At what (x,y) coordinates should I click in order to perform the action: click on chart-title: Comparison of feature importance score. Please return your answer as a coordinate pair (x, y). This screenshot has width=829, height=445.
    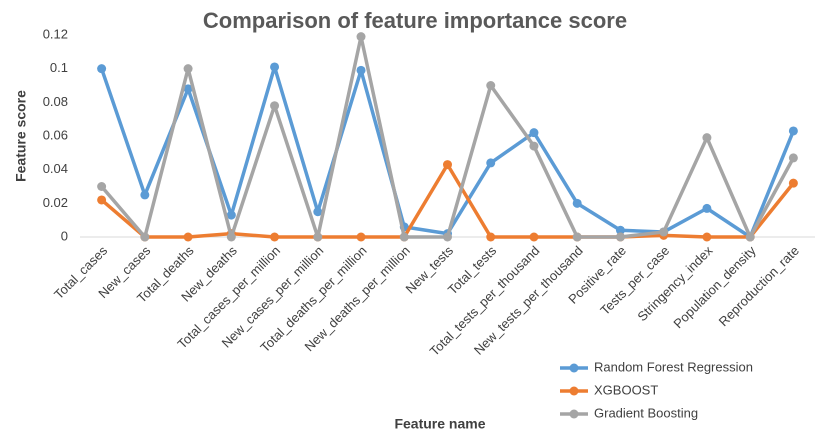
    Looking at the image, I should click on (415, 20).